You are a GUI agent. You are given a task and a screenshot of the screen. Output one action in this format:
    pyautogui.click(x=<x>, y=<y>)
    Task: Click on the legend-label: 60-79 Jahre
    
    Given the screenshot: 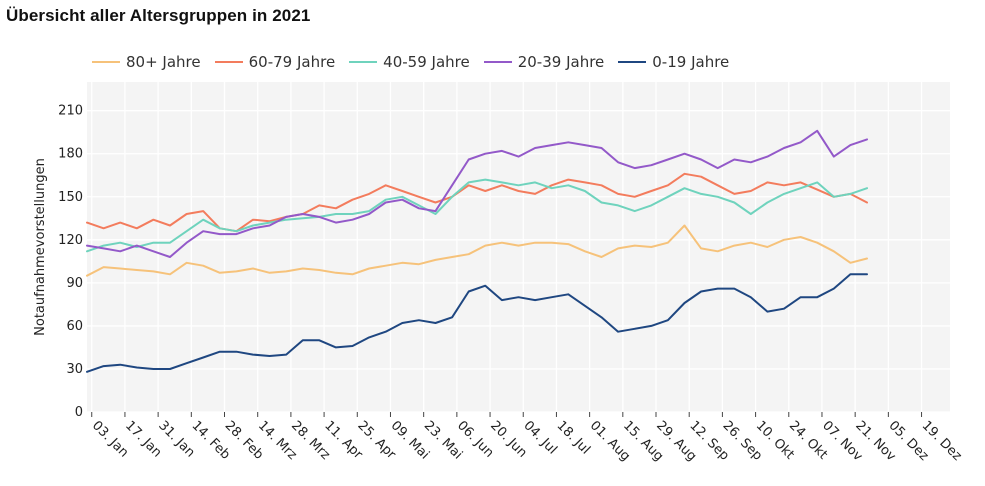 What is the action you would take?
    pyautogui.click(x=292, y=62)
    